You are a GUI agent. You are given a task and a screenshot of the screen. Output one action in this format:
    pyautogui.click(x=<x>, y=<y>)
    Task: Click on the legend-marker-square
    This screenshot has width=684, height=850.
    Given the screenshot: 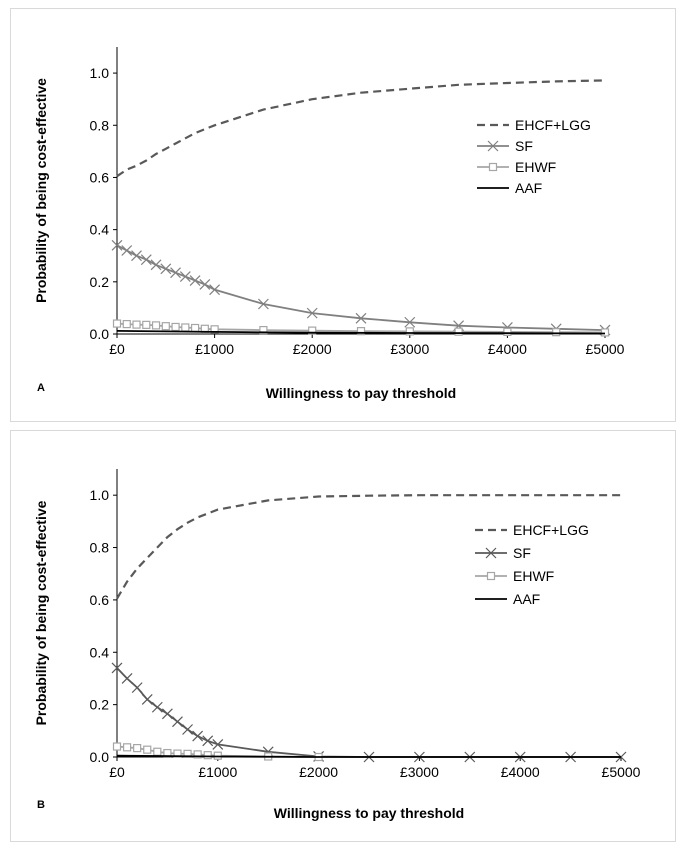 What is the action you would take?
    pyautogui.click(x=493, y=167)
    